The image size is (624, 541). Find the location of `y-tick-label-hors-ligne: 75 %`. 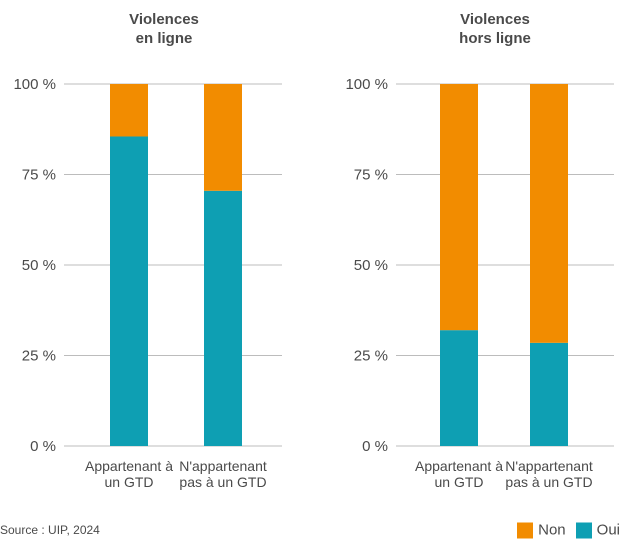

y-tick-label-hors-ligne: 75 % is located at coordinates (371, 175).